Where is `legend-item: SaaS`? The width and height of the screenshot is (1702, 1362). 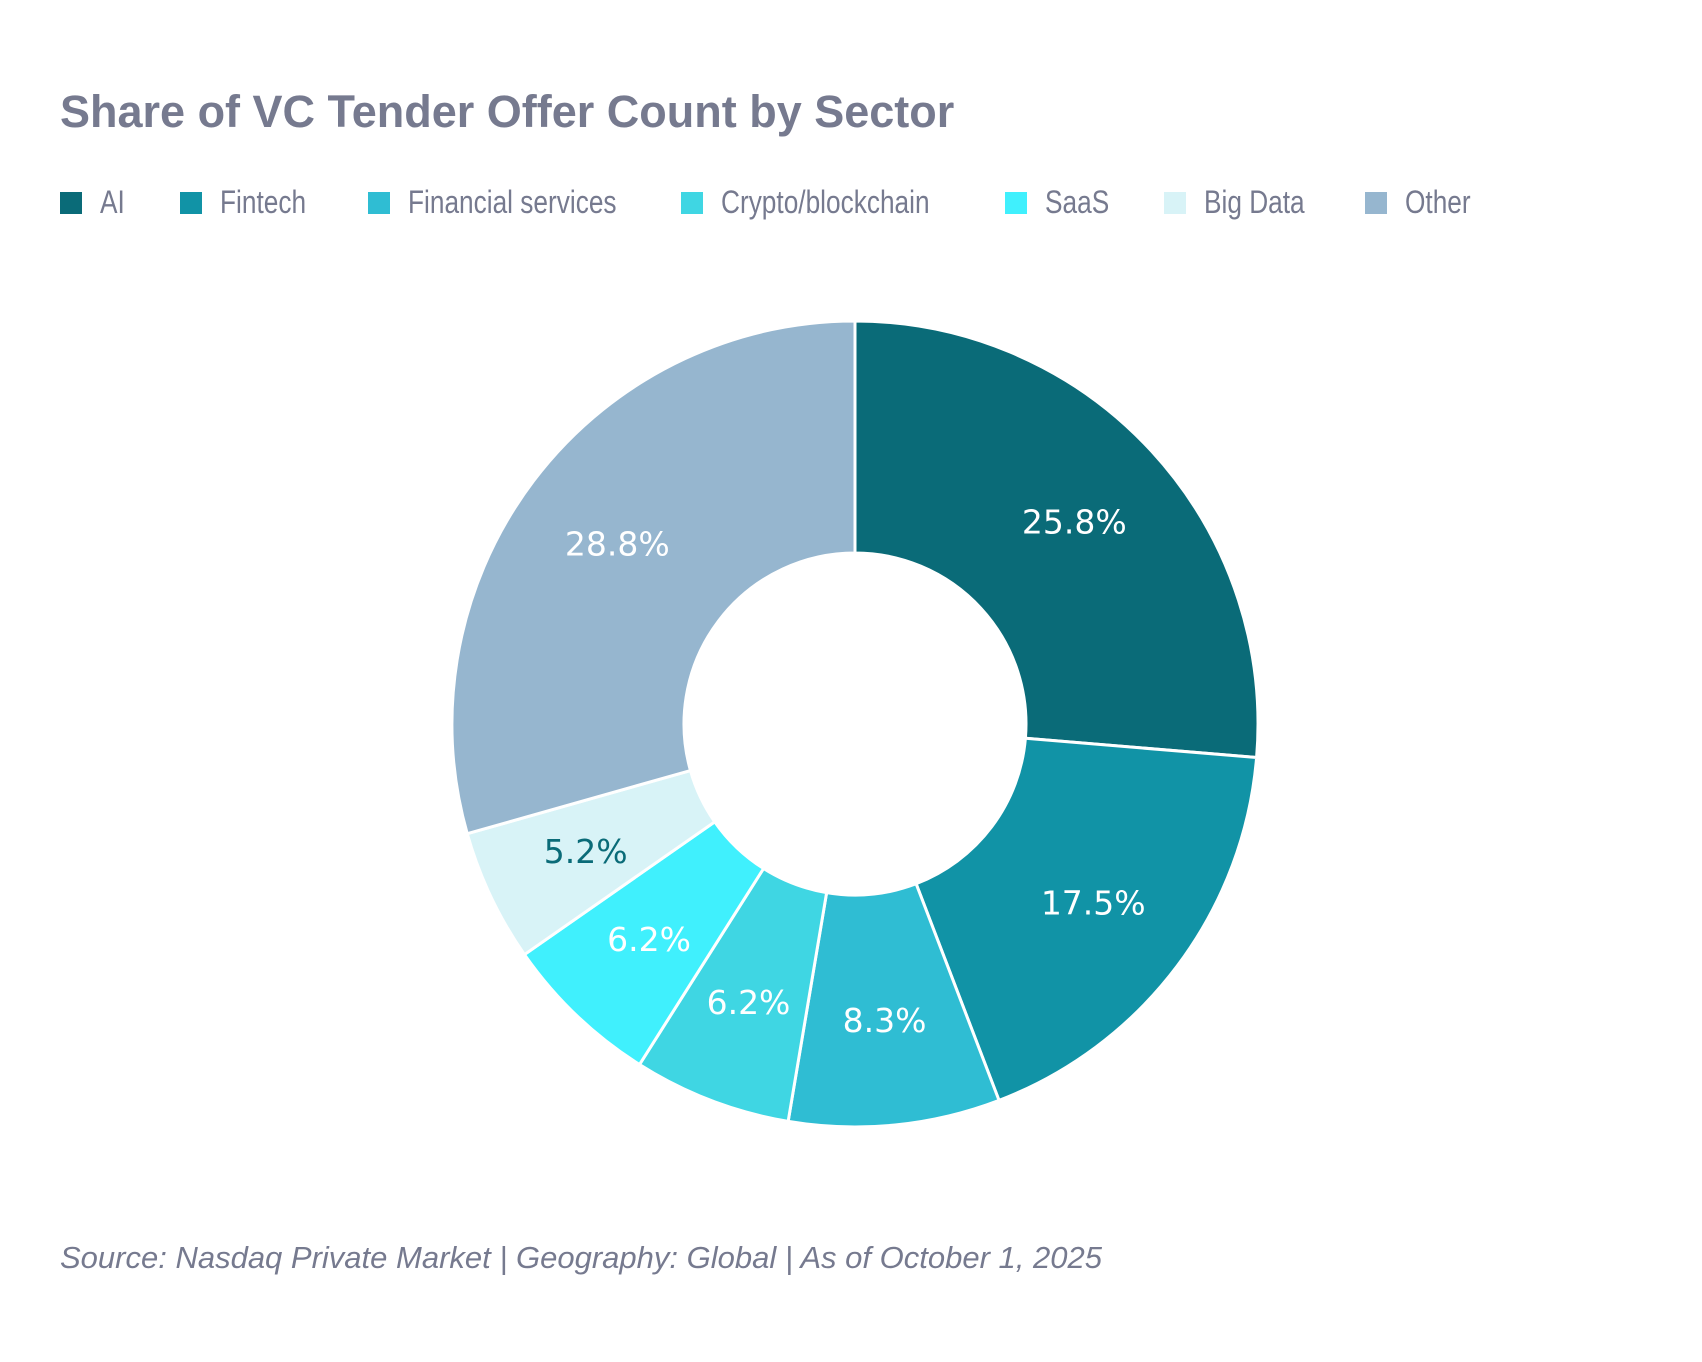
legend-item: SaaS is located at coordinates (1064, 202).